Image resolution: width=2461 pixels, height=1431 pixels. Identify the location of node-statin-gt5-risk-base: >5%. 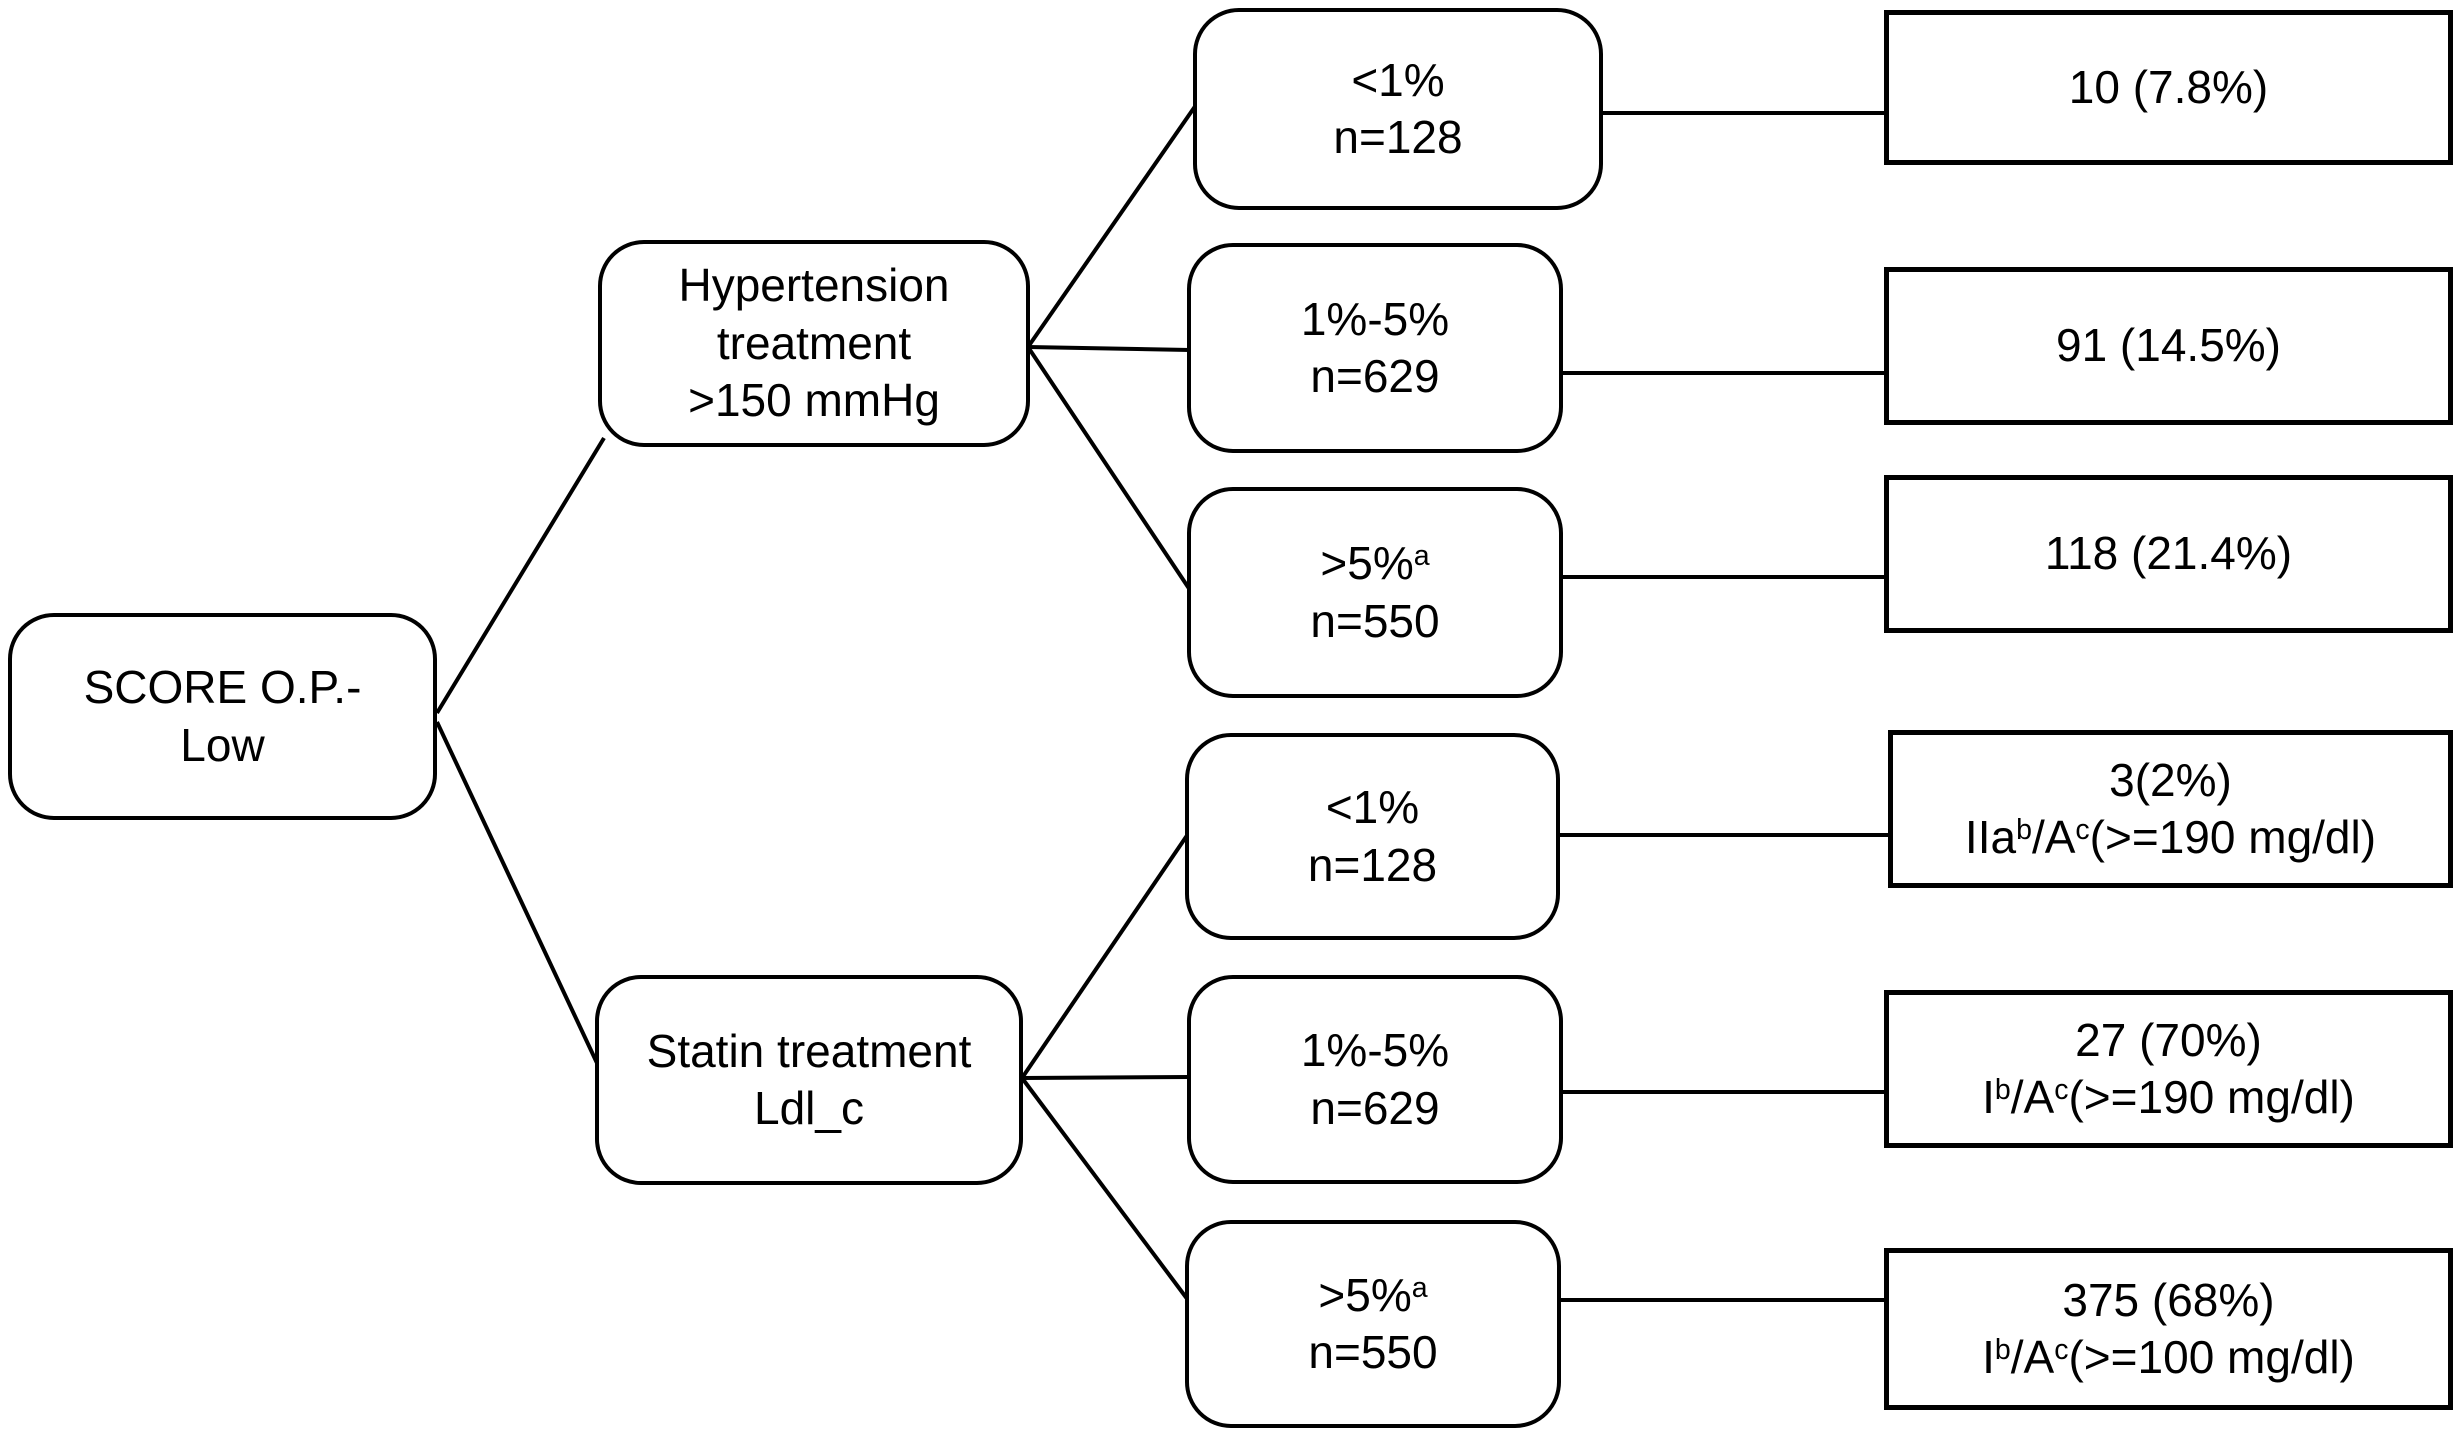
(1365, 1294).